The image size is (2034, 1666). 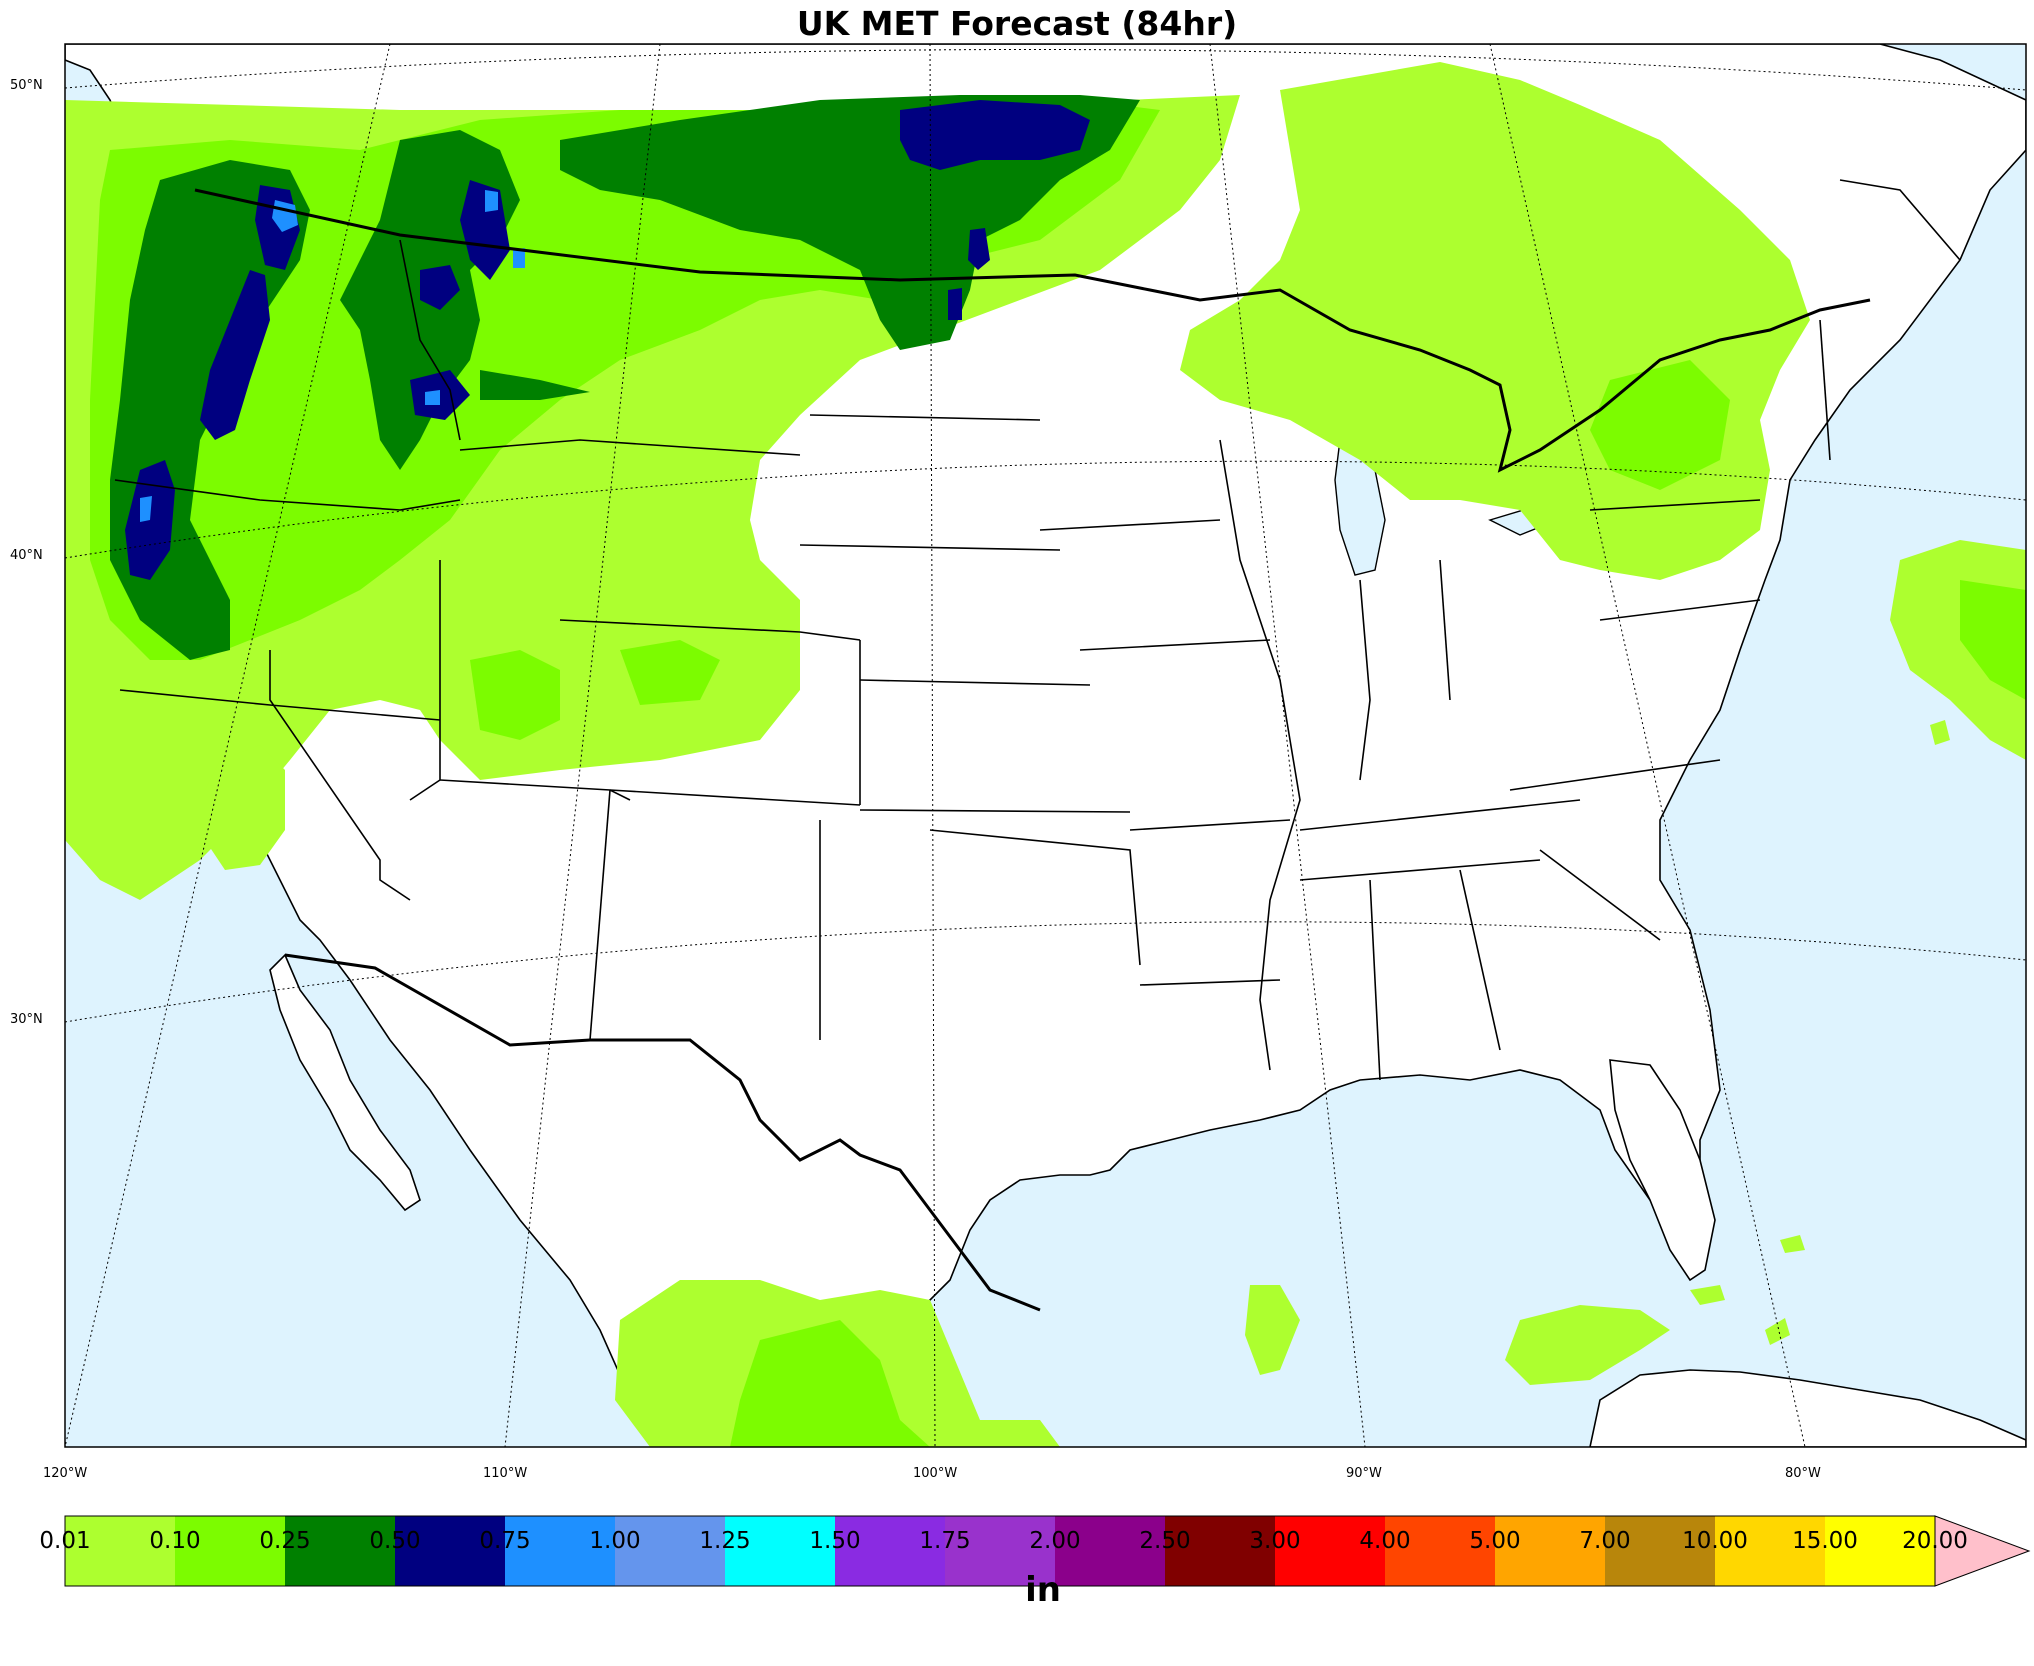 What do you see at coordinates (1707, 1295) in the screenshot?
I see `precip-0.01-cell-a` at bounding box center [1707, 1295].